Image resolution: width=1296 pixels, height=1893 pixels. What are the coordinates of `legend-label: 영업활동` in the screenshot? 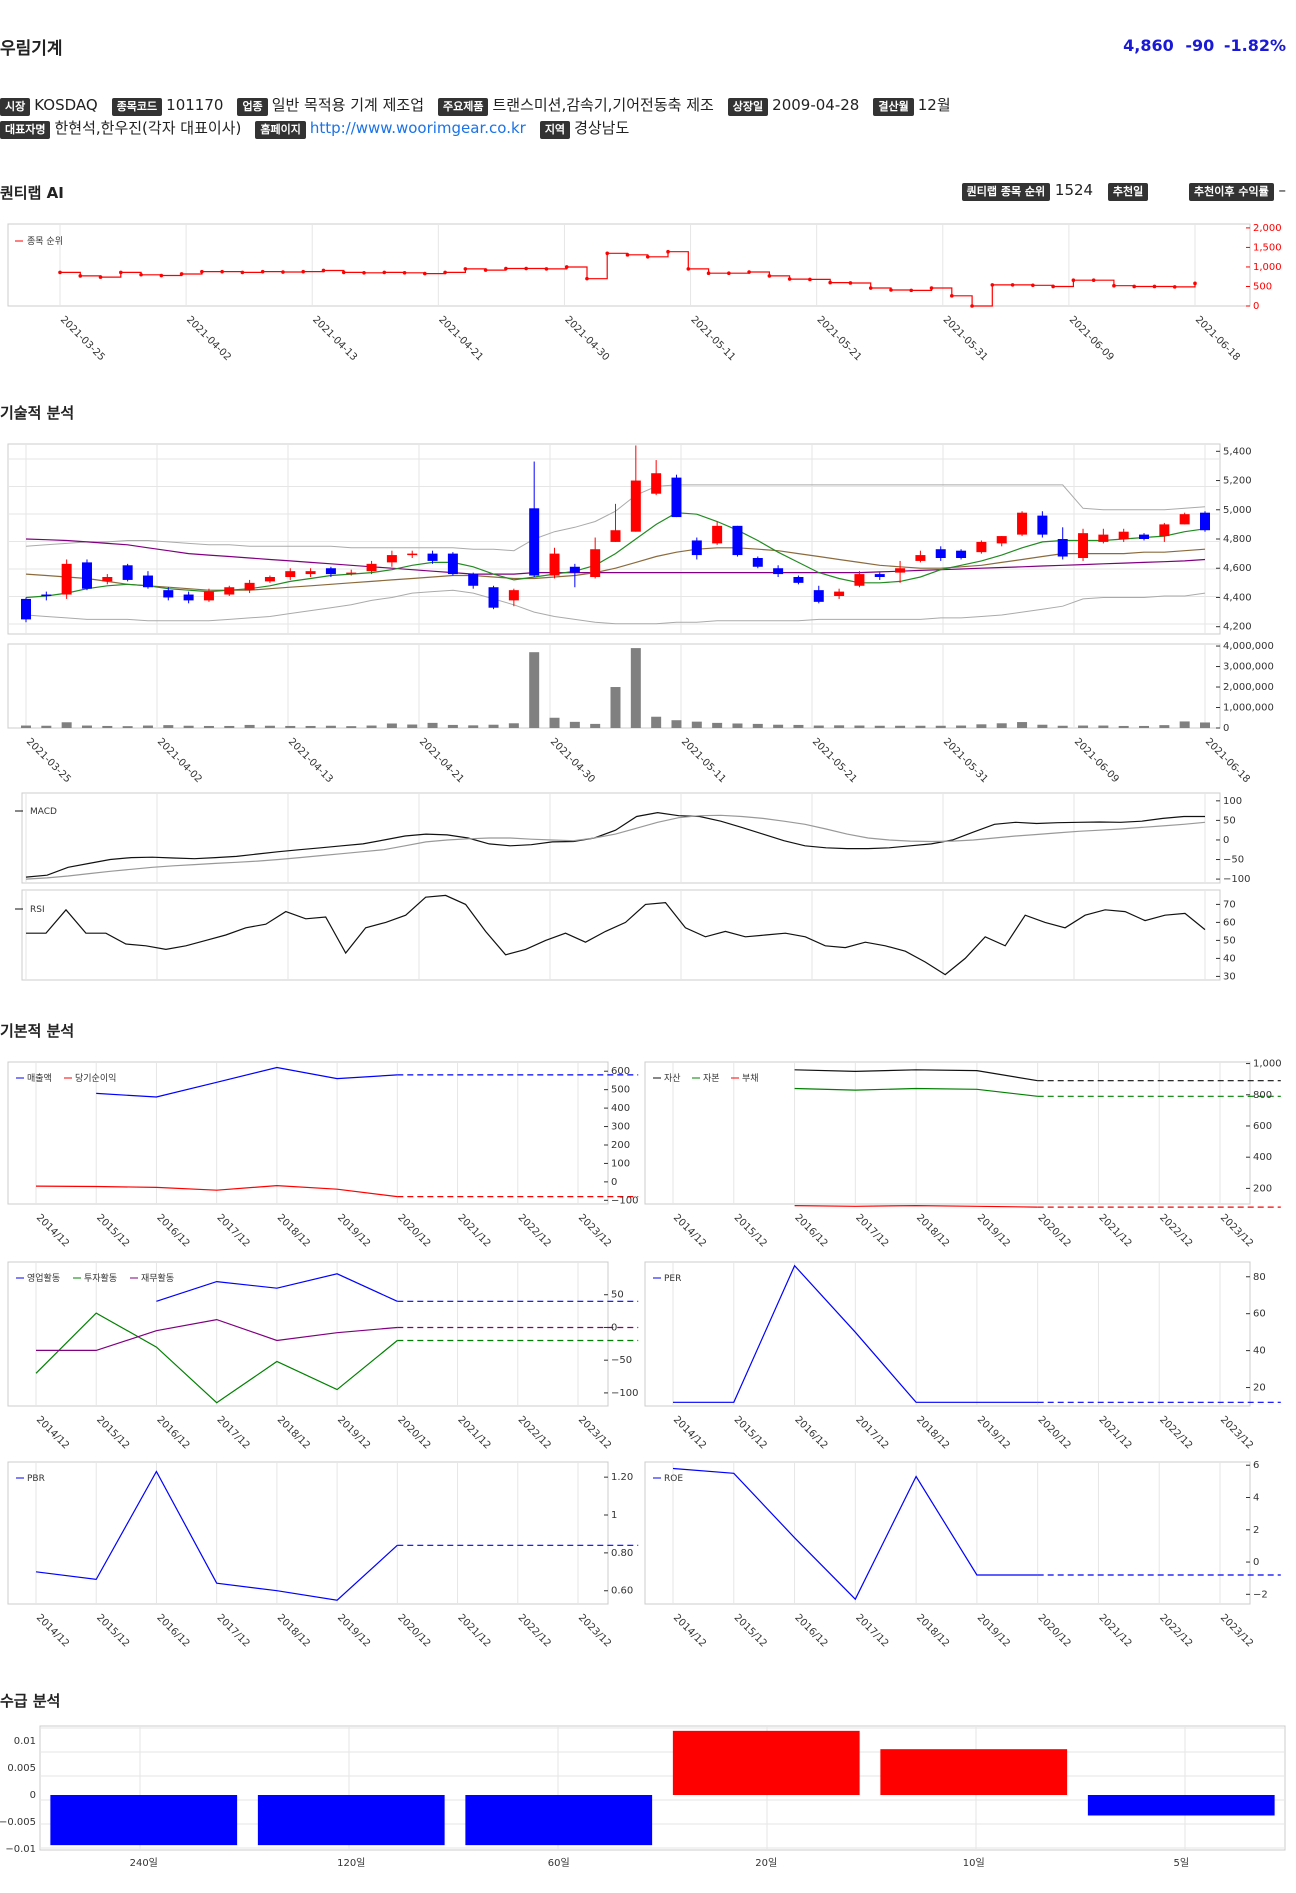 It's located at (43, 1278).